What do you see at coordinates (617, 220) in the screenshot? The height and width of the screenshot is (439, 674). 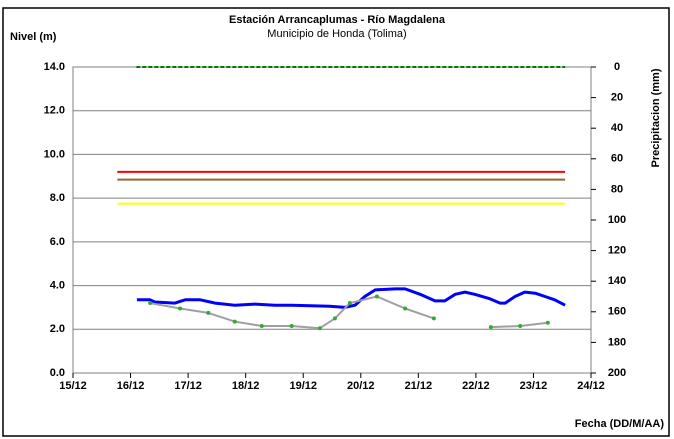 I see `y2-tick-label: 100` at bounding box center [617, 220].